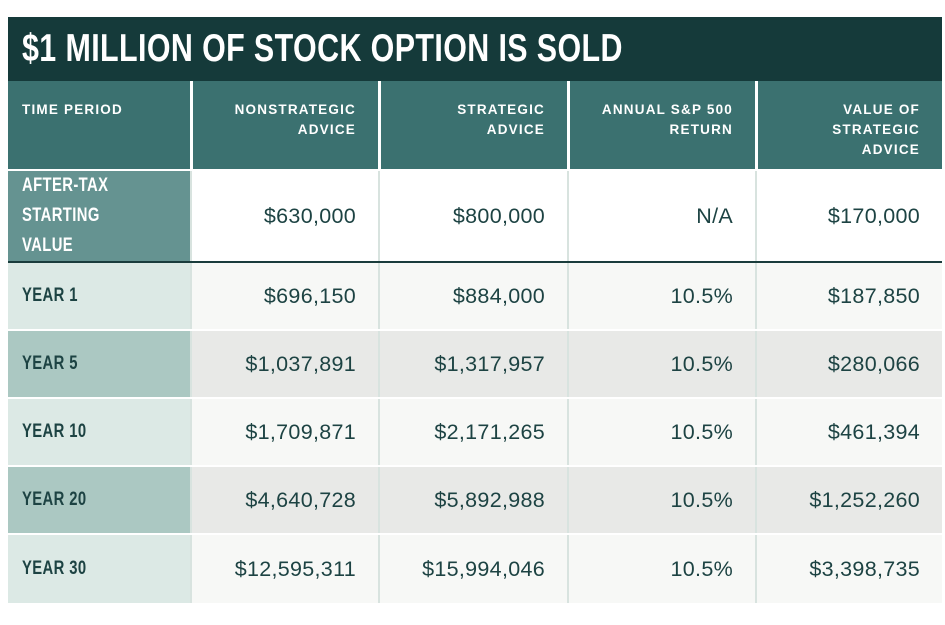 The image size is (945, 625). What do you see at coordinates (99, 500) in the screenshot?
I see `row-label-cell: YEAR 20` at bounding box center [99, 500].